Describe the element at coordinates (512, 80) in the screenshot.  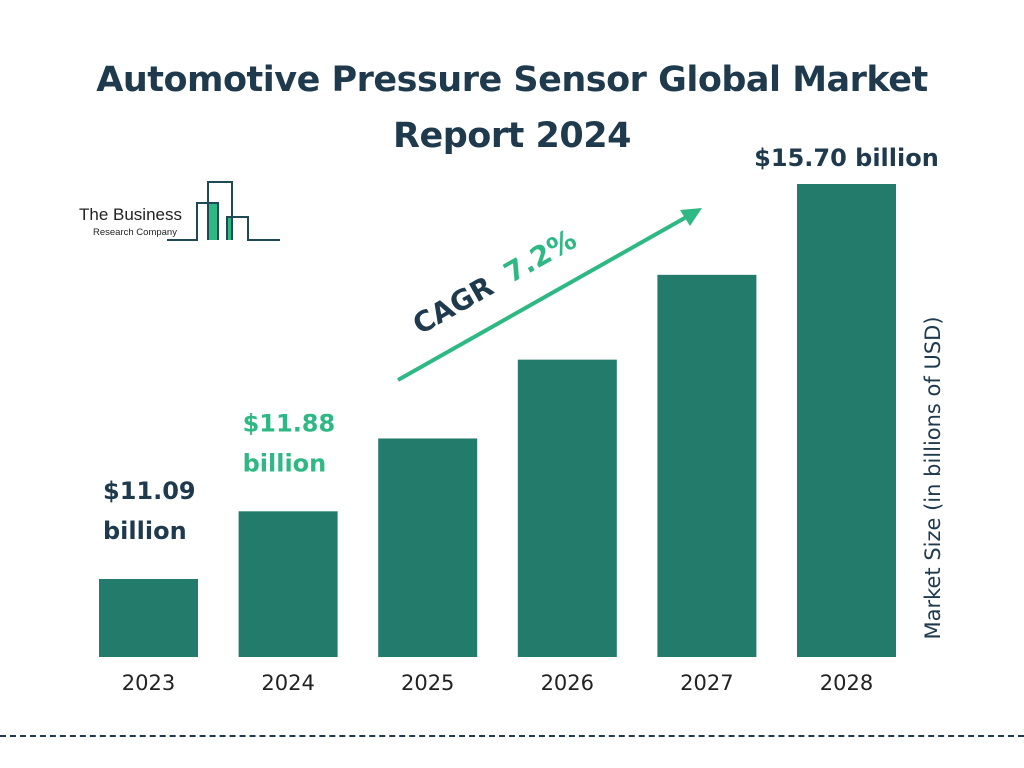
I see `title-line-1: Automotive Pressure Sensor Global Market` at that location.